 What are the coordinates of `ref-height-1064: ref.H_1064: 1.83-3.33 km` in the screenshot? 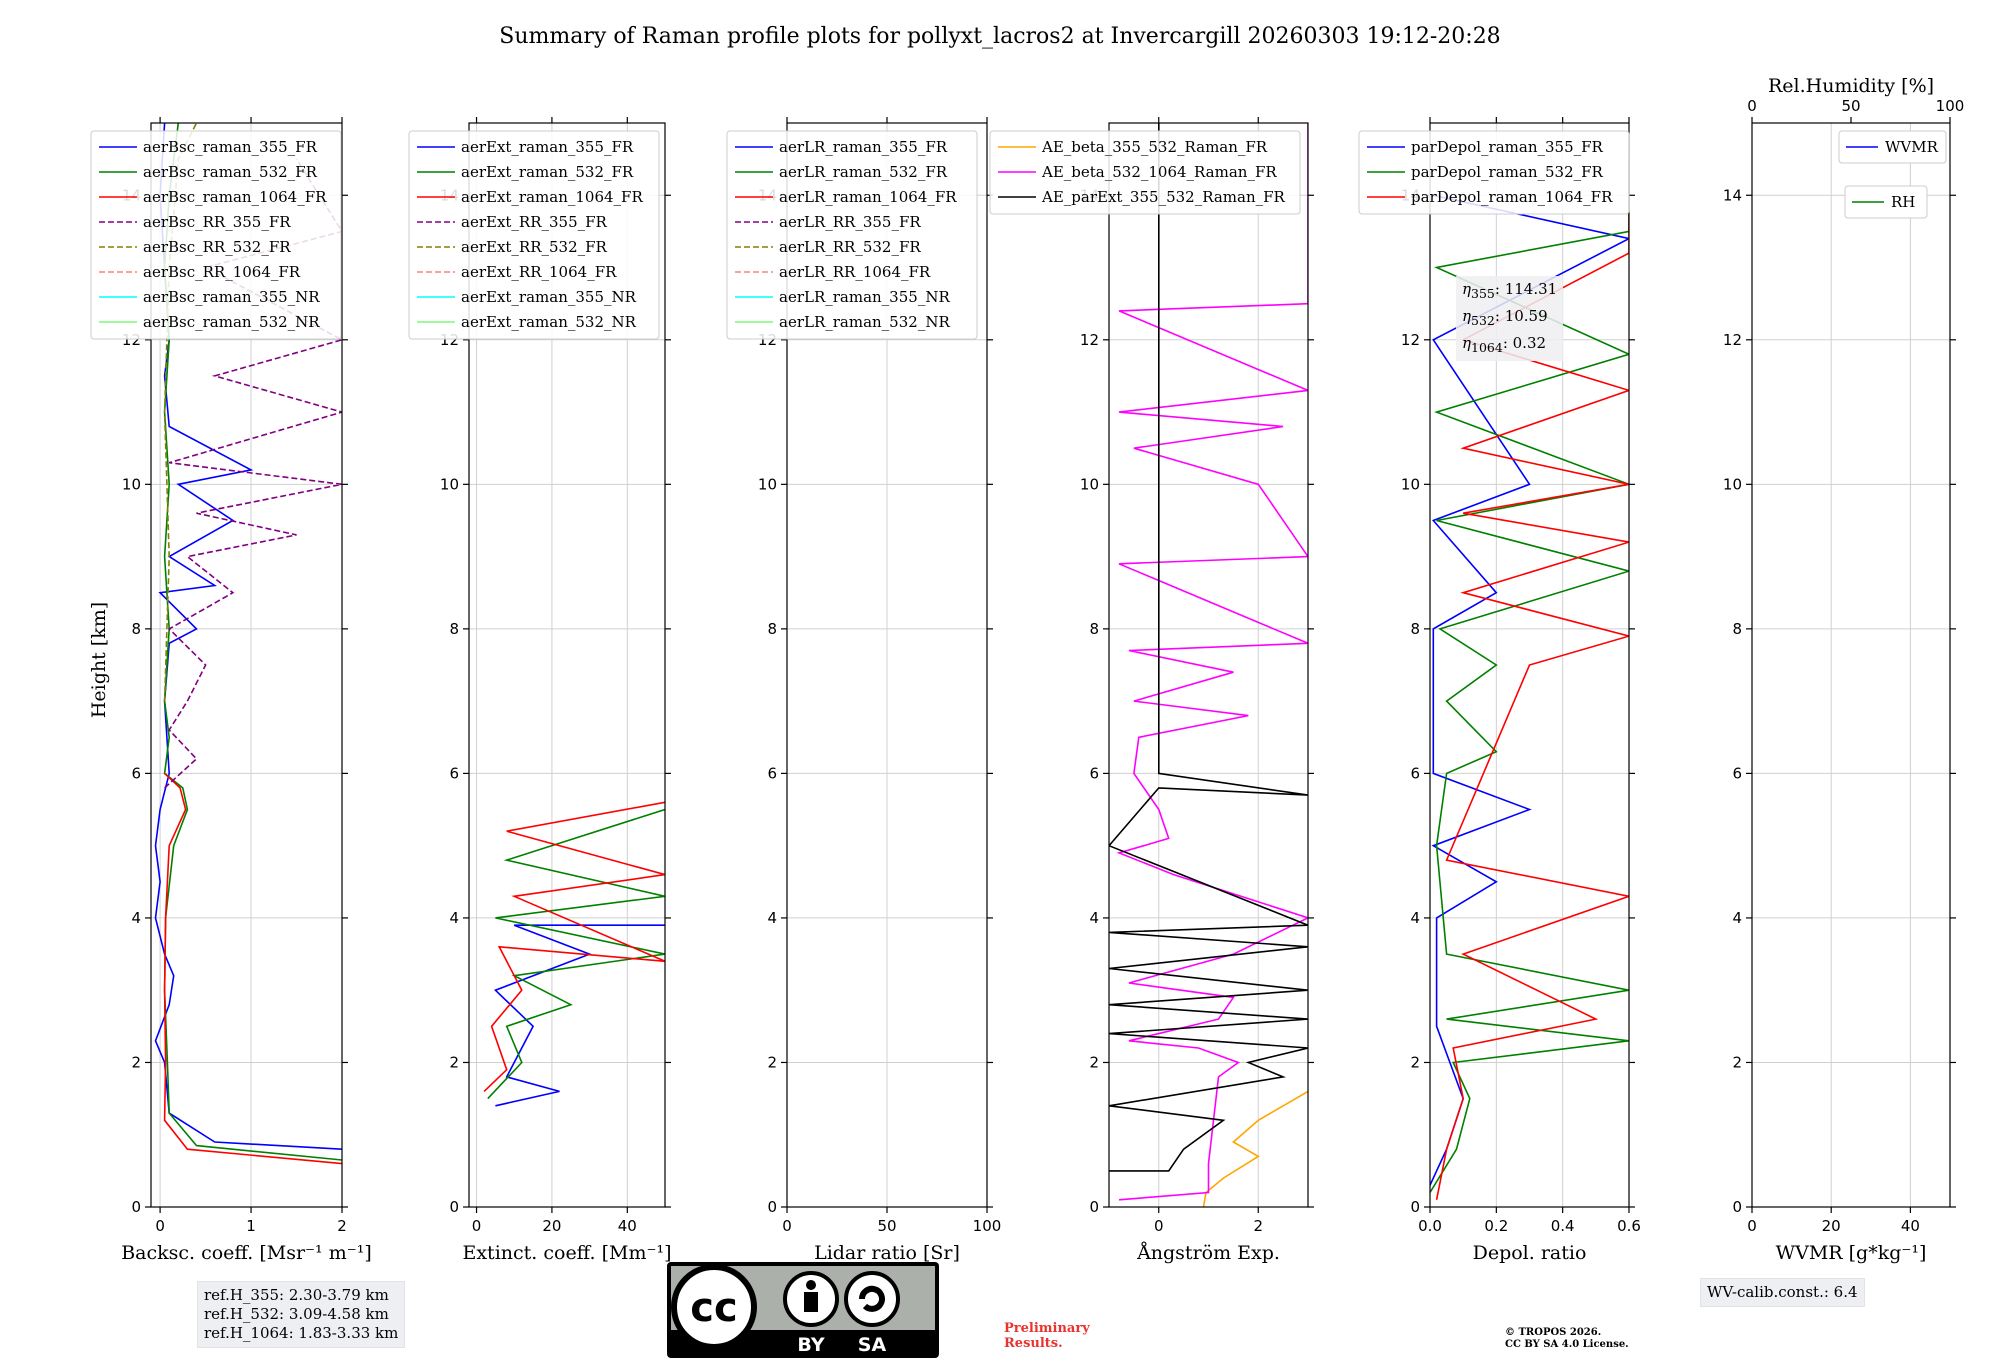 It's located at (301, 1333).